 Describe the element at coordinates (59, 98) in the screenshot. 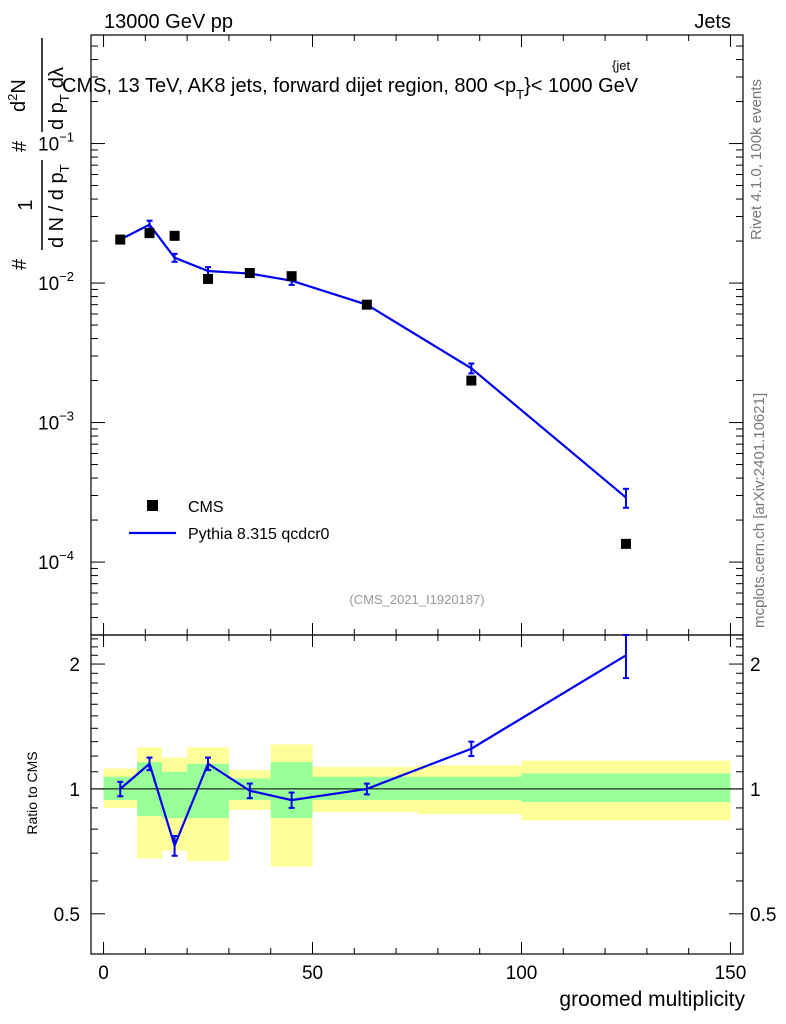

I see `ylabel-dp-dlambda: d pTdλ` at that location.